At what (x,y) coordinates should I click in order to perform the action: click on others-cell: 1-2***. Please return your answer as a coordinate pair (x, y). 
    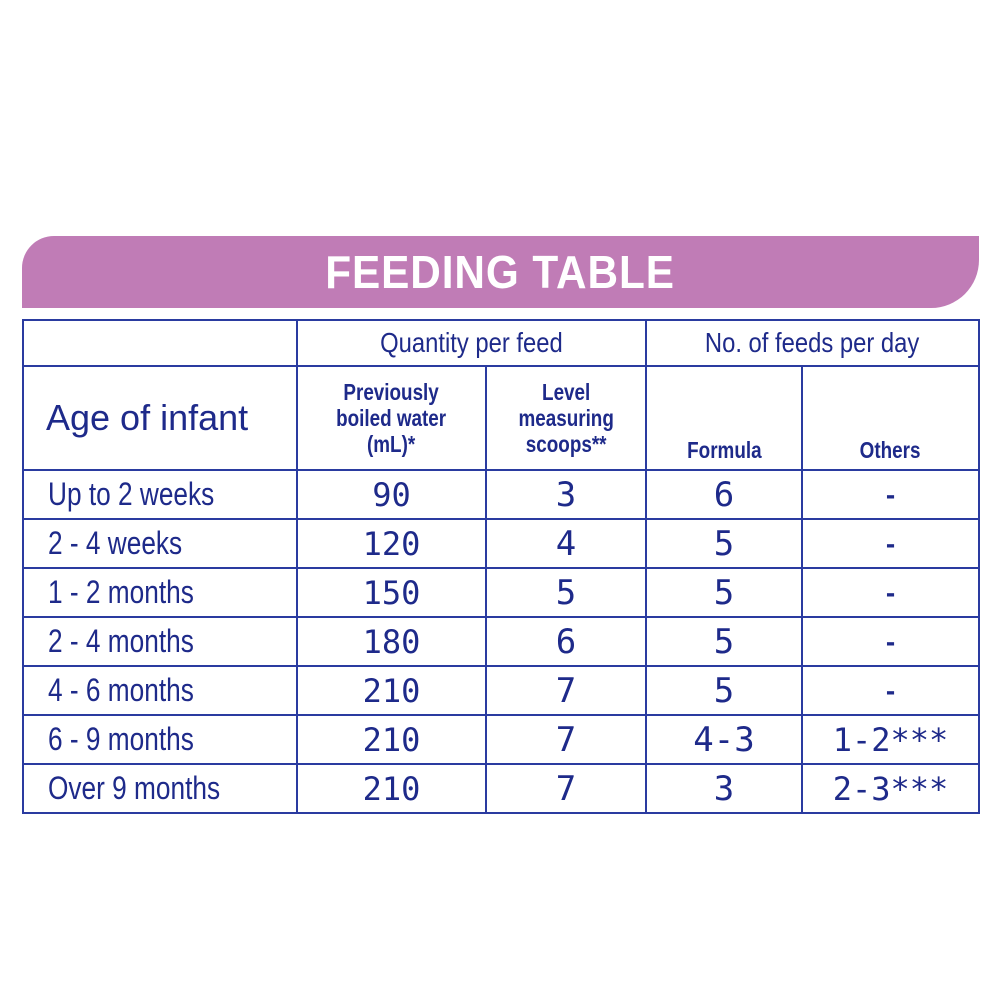
    Looking at the image, I should click on (890, 739).